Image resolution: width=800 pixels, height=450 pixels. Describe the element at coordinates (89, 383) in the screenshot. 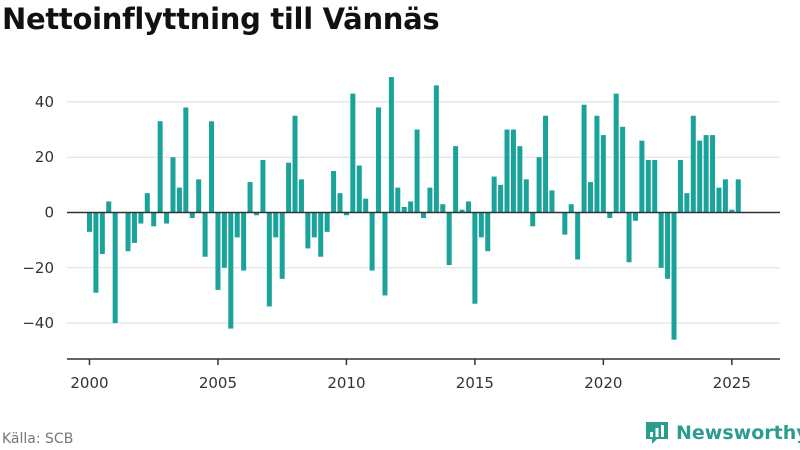

I see `x-tick-label: 2000` at that location.